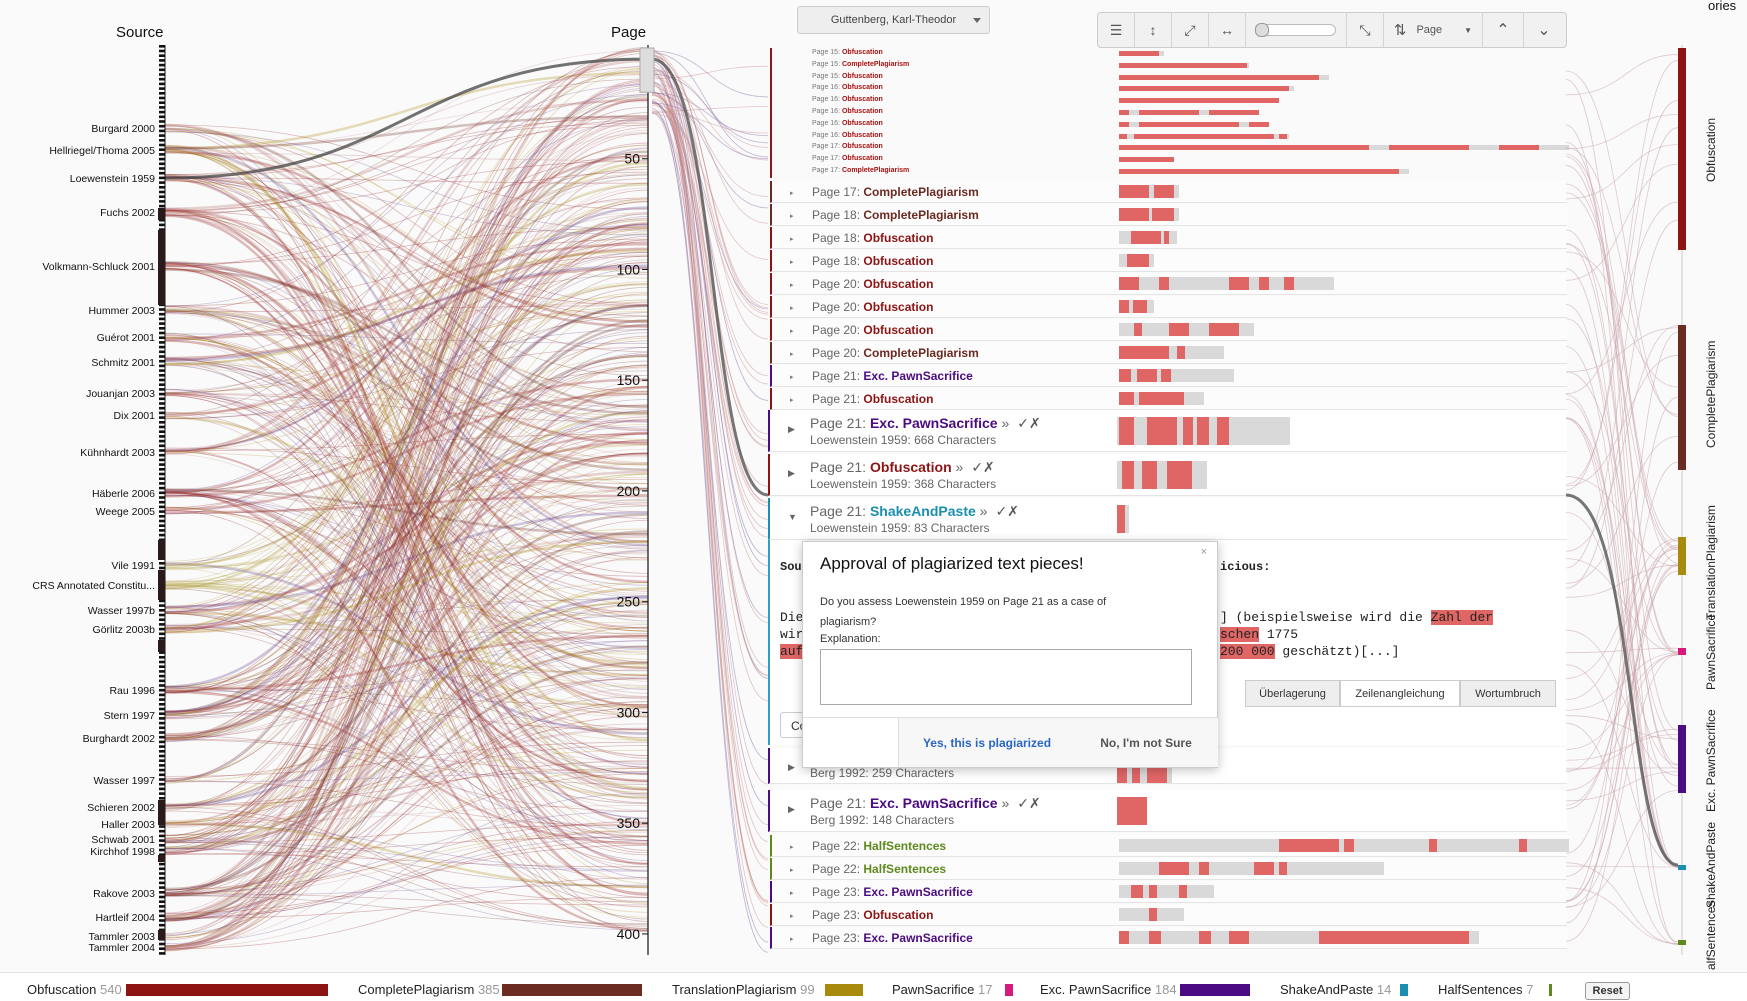  Describe the element at coordinates (133, 566) in the screenshot. I see `source-label-vile-1991: Vile 1991` at that location.